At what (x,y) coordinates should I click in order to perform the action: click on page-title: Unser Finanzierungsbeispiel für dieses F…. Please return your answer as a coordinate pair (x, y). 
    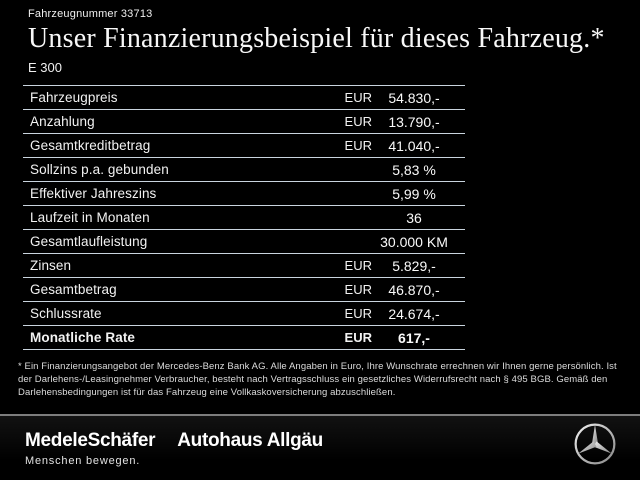
    Looking at the image, I should click on (316, 38).